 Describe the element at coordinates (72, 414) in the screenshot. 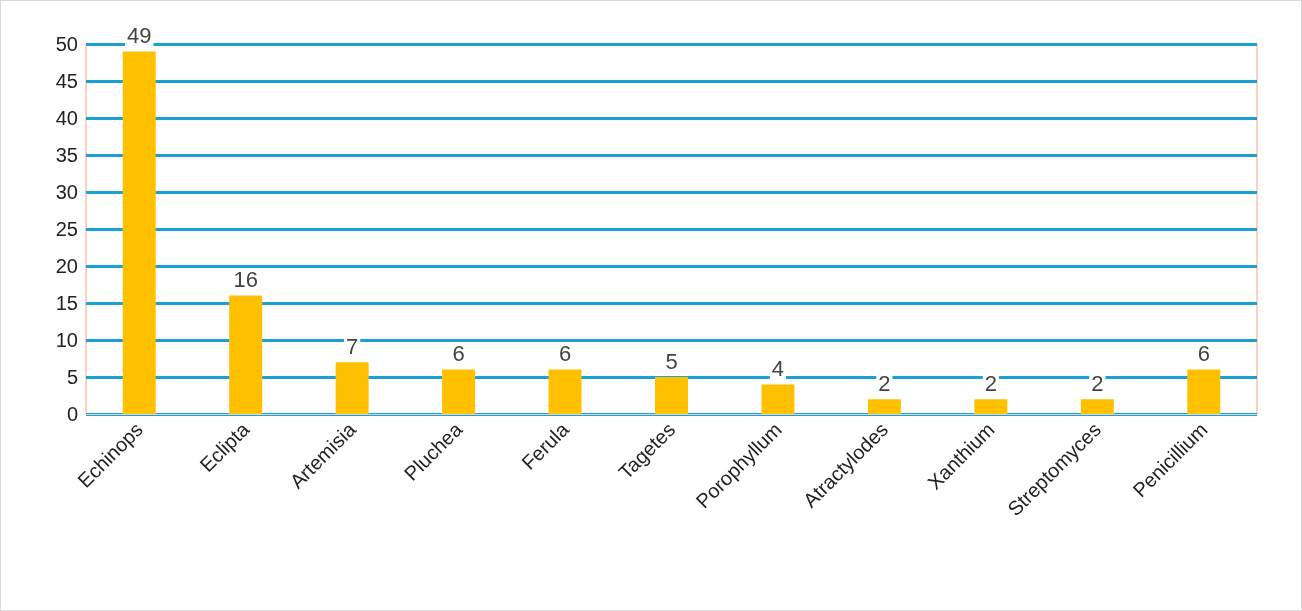

I see `y-tick-label: 0` at that location.